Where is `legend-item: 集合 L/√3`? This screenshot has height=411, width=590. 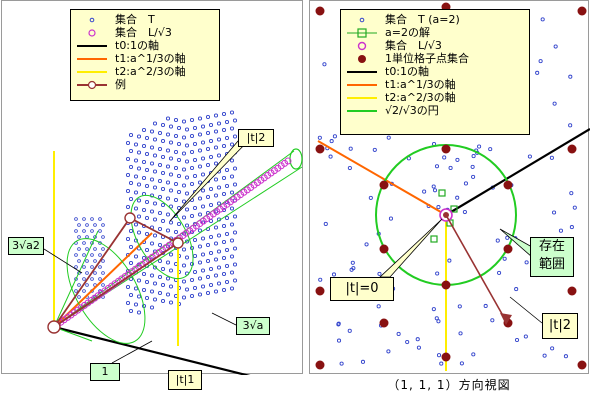 legend-item: 集合 L/√3 is located at coordinates (435, 45).